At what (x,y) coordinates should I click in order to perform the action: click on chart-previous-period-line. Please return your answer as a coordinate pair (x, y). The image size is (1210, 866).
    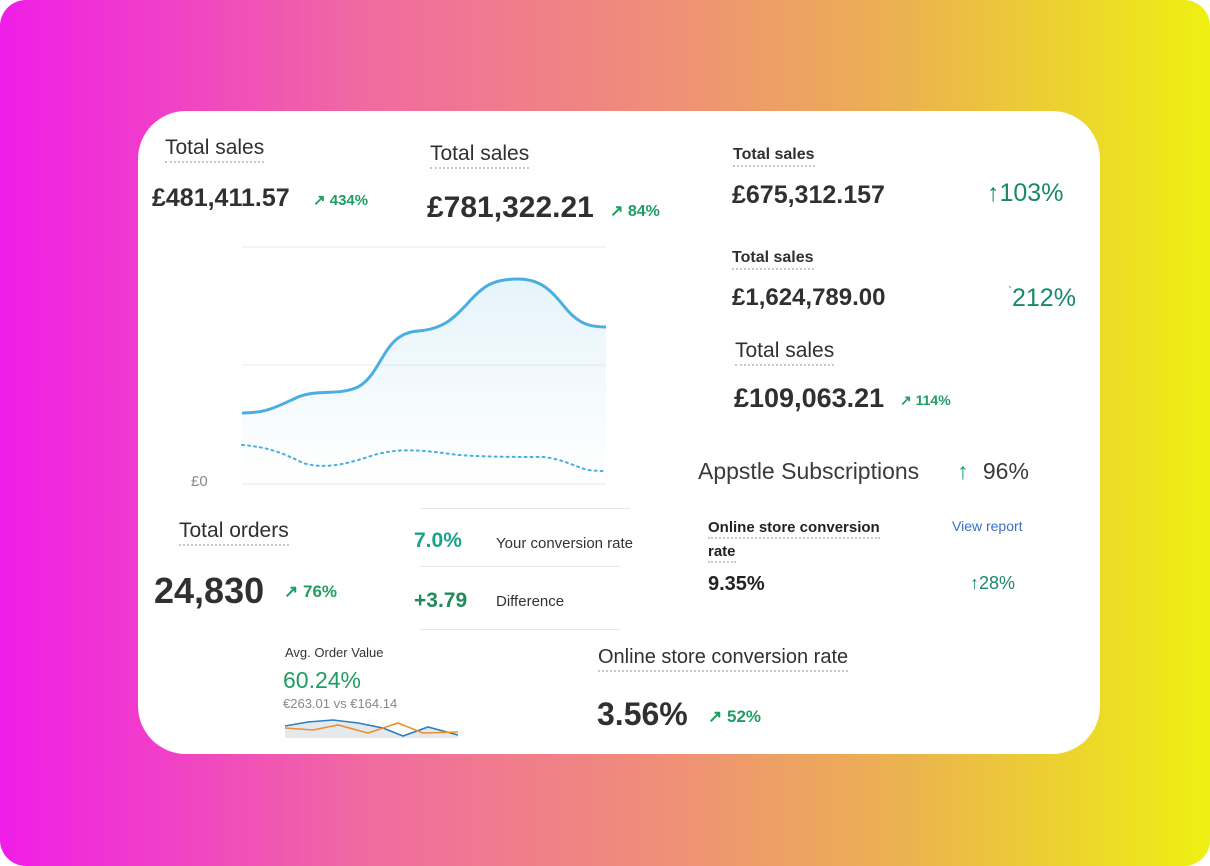
    Looking at the image, I should click on (424, 458).